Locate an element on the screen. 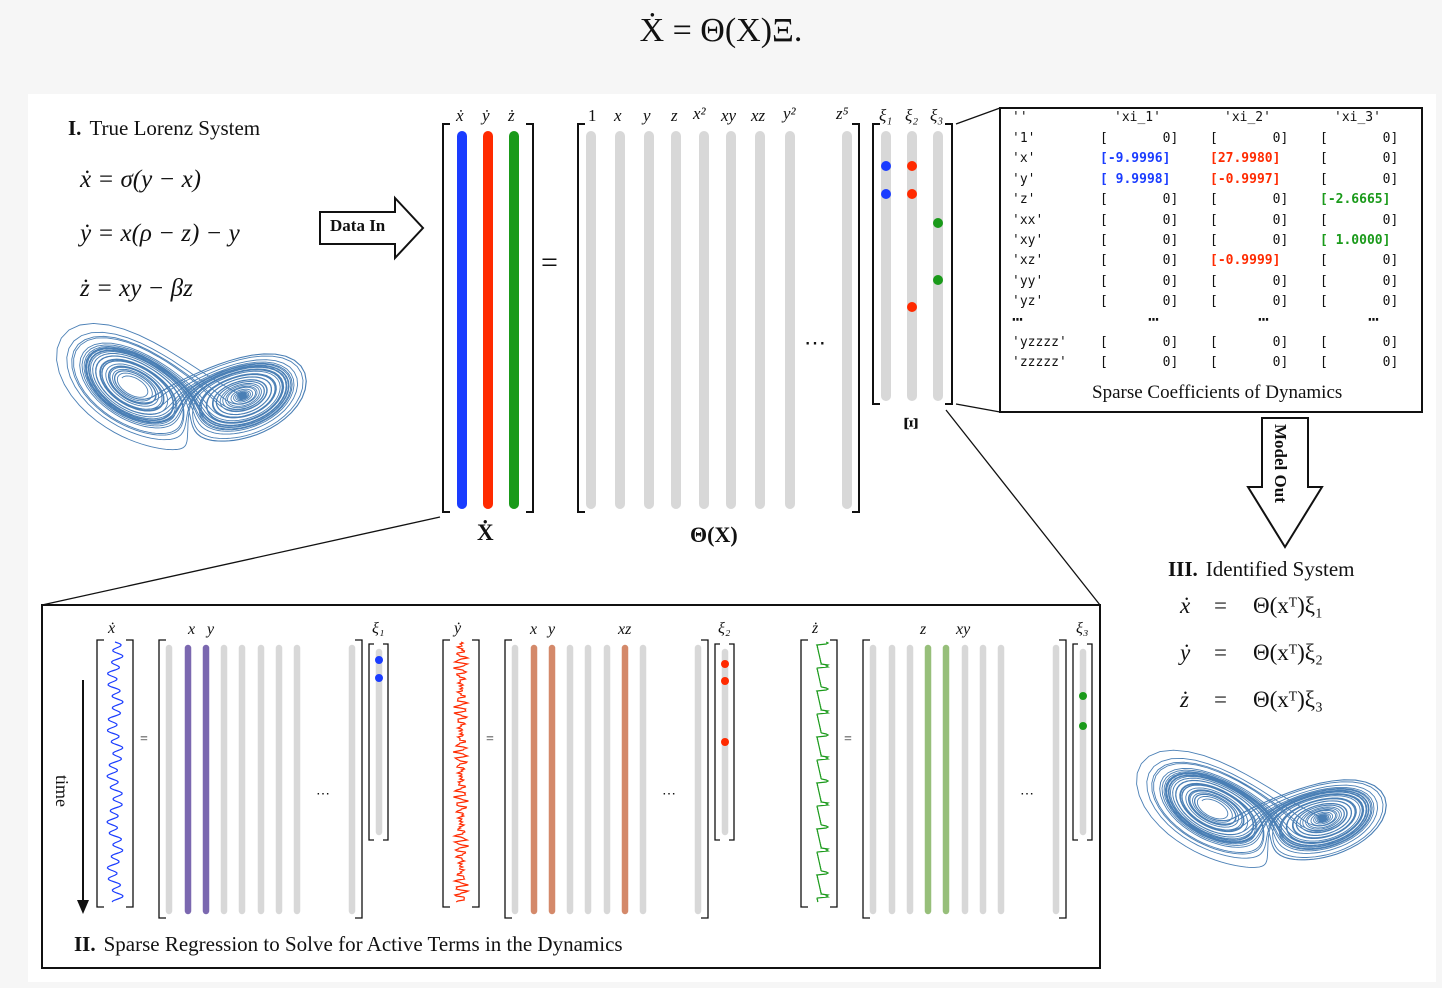 The width and height of the screenshot is (1442, 988). coefficients-box is located at coordinates (1211, 260).